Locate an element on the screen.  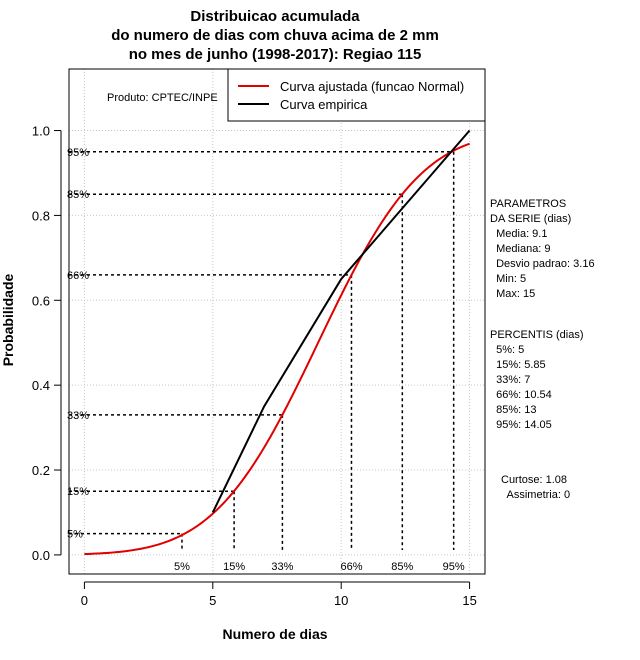
params-line-5: Min: 5 is located at coordinates (508, 279).